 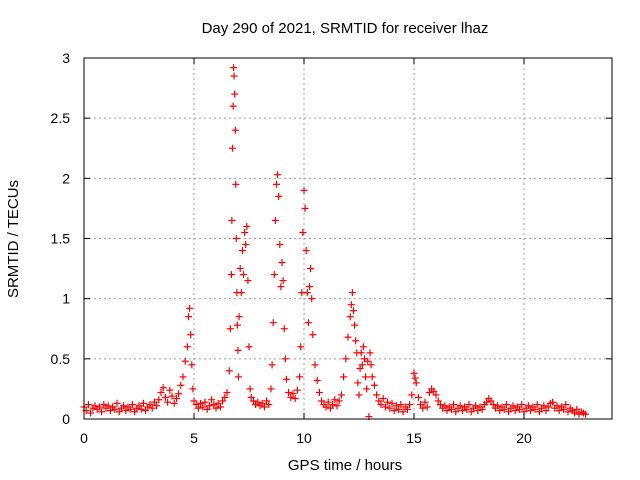 What do you see at coordinates (61, 359) in the screenshot?
I see `y-tick-label: 0.5` at bounding box center [61, 359].